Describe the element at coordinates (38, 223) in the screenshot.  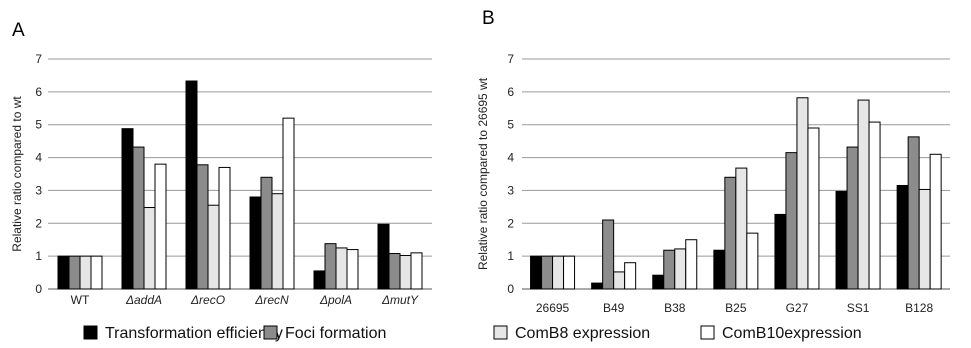
I see `y-tick-label-a: 2` at that location.